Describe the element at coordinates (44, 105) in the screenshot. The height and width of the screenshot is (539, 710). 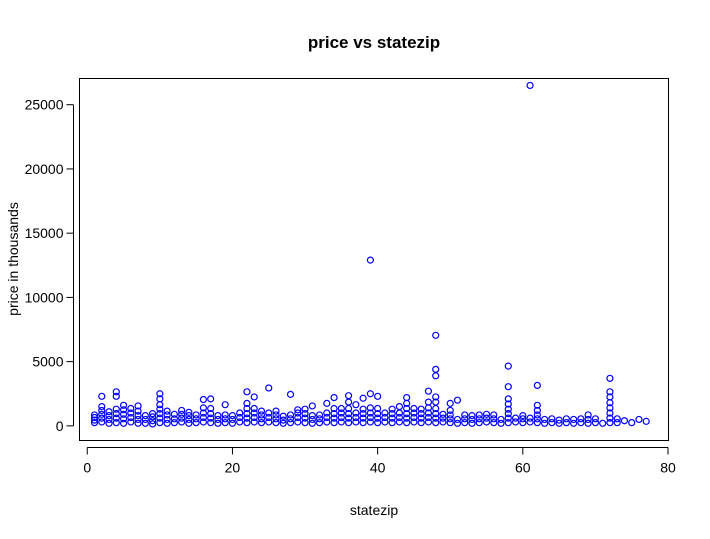
I see `y-tick-label: 25000` at that location.